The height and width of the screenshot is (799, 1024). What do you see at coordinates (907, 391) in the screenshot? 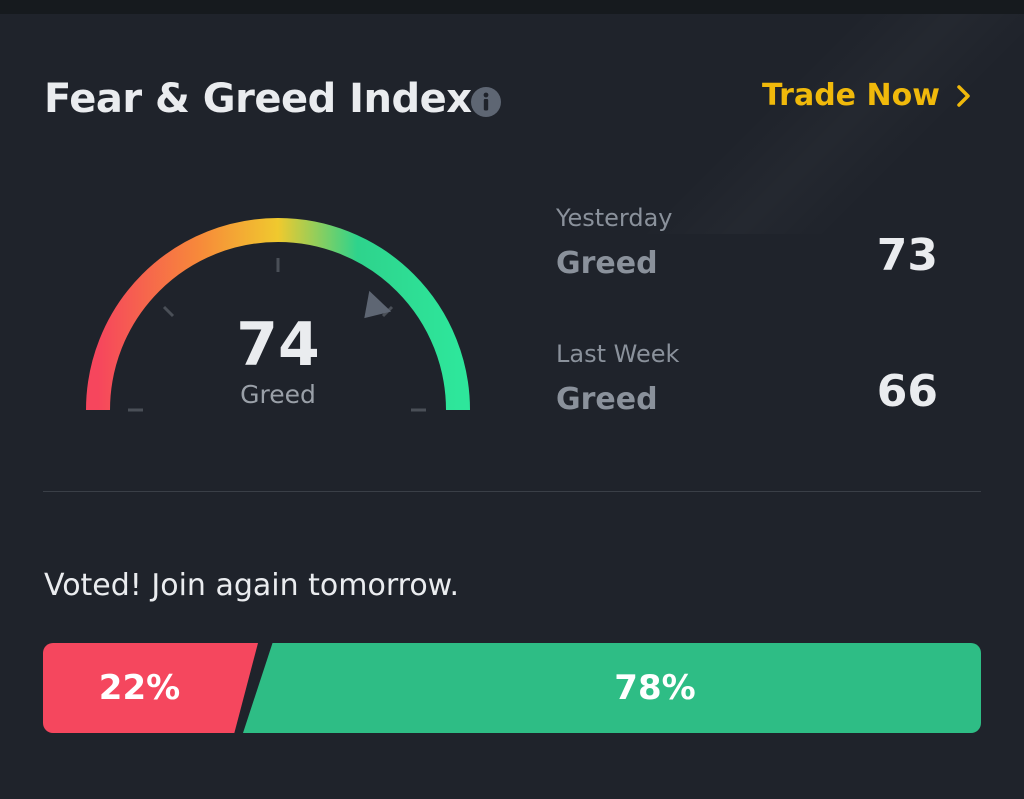
I see `last-week-value: 66` at bounding box center [907, 391].